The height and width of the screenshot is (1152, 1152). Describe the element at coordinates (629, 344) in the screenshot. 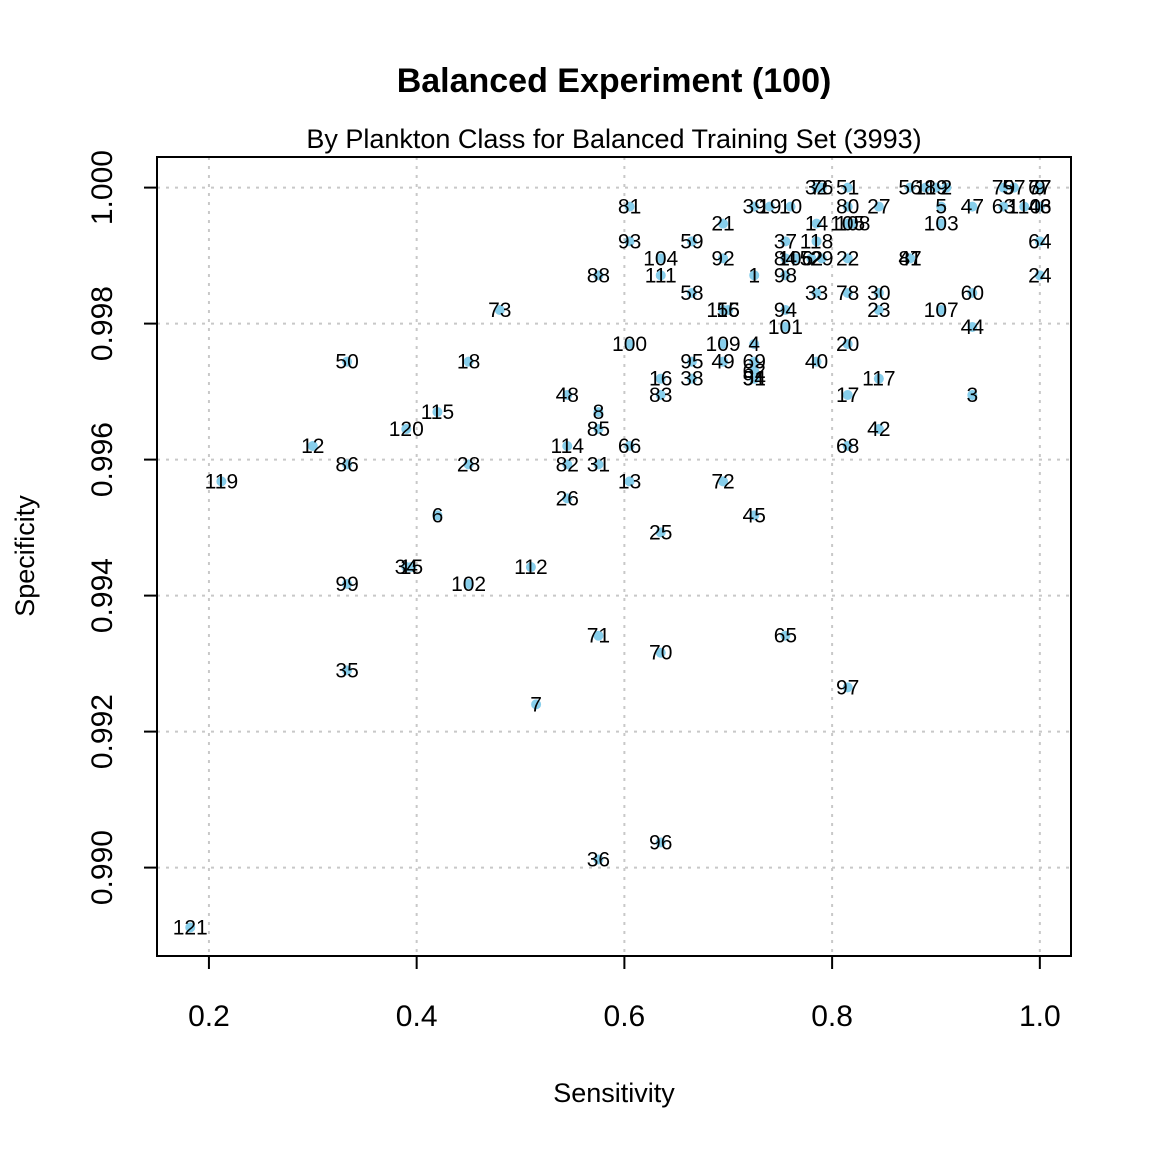

I see `data-label-100: 100` at that location.